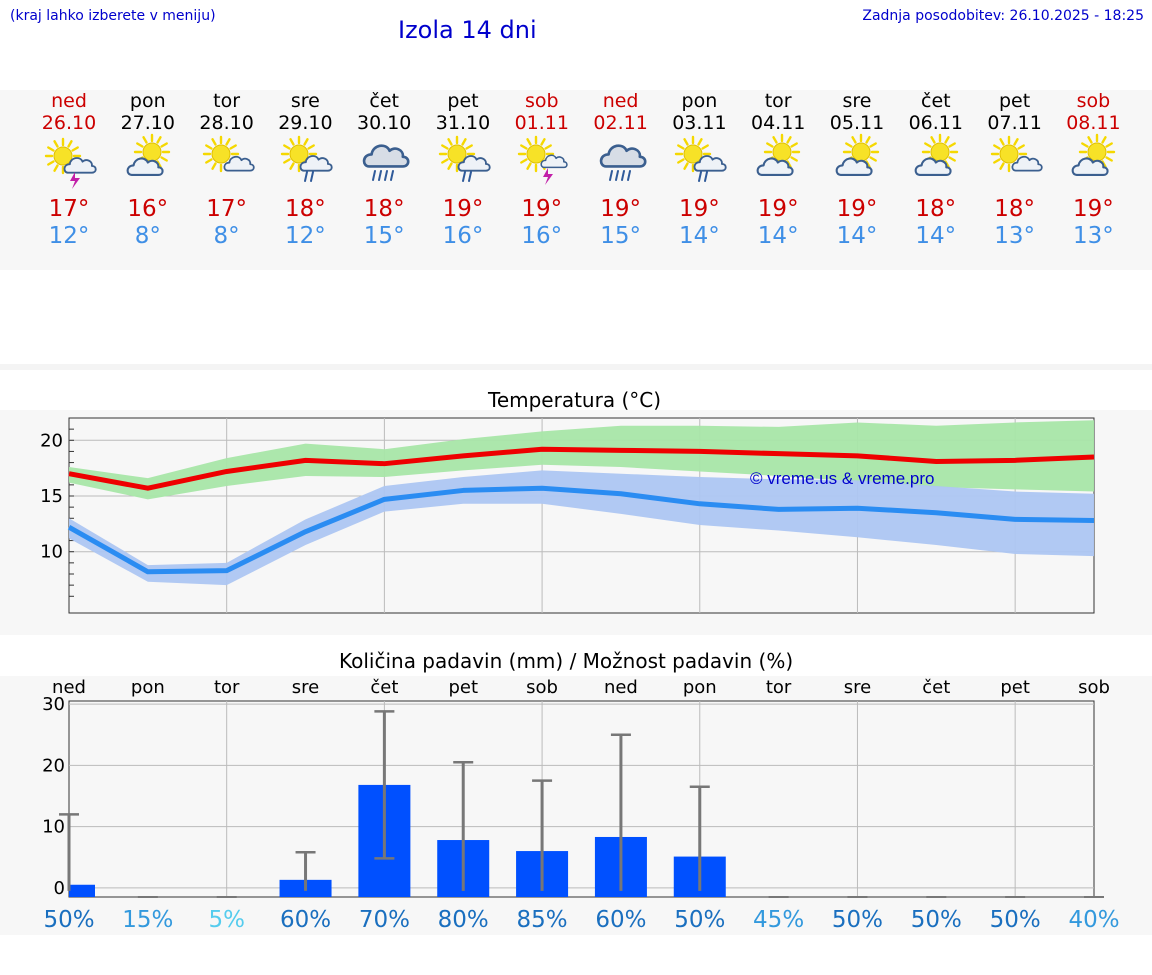  Describe the element at coordinates (542, 687) in the screenshot. I see `rain-day-label: sob` at that location.